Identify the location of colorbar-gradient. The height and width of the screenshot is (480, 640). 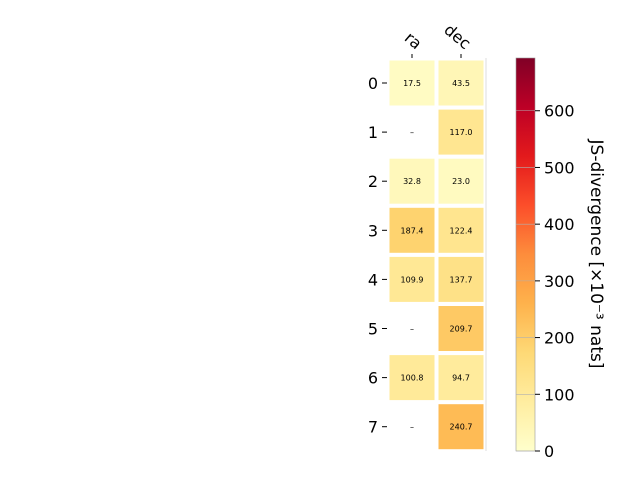
(525, 254).